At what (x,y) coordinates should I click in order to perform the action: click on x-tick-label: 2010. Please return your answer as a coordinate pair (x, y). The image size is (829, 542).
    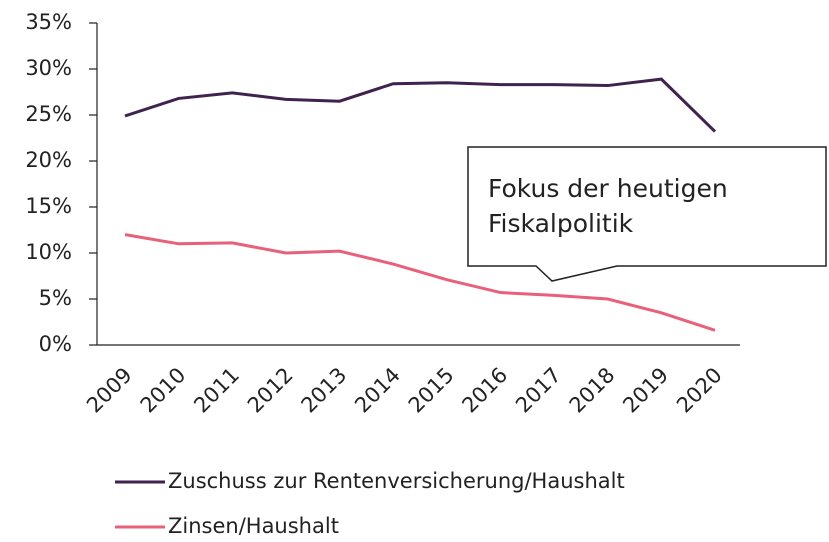
    Looking at the image, I should click on (163, 390).